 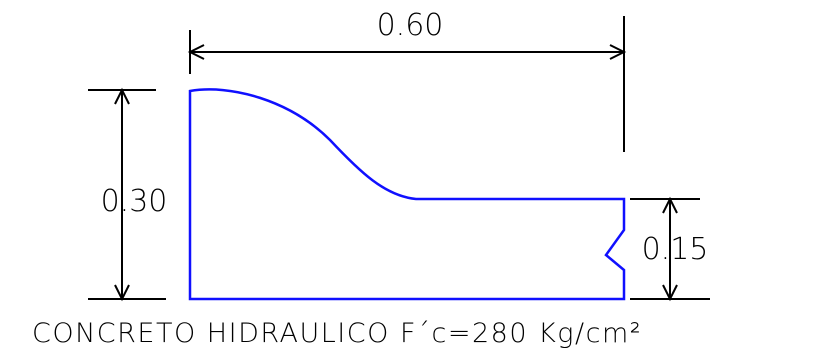 What do you see at coordinates (675, 249) in the screenshot?
I see `height-right-dimension-label: 0.15` at bounding box center [675, 249].